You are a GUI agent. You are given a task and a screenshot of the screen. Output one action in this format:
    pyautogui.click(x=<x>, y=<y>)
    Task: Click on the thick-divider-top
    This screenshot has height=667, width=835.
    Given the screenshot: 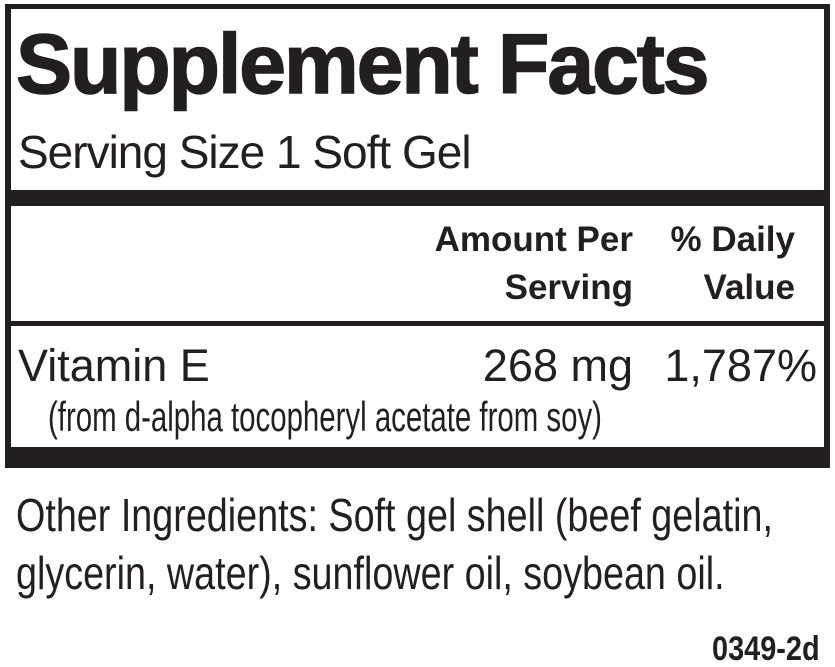 What is the action you would take?
    pyautogui.click(x=417, y=198)
    